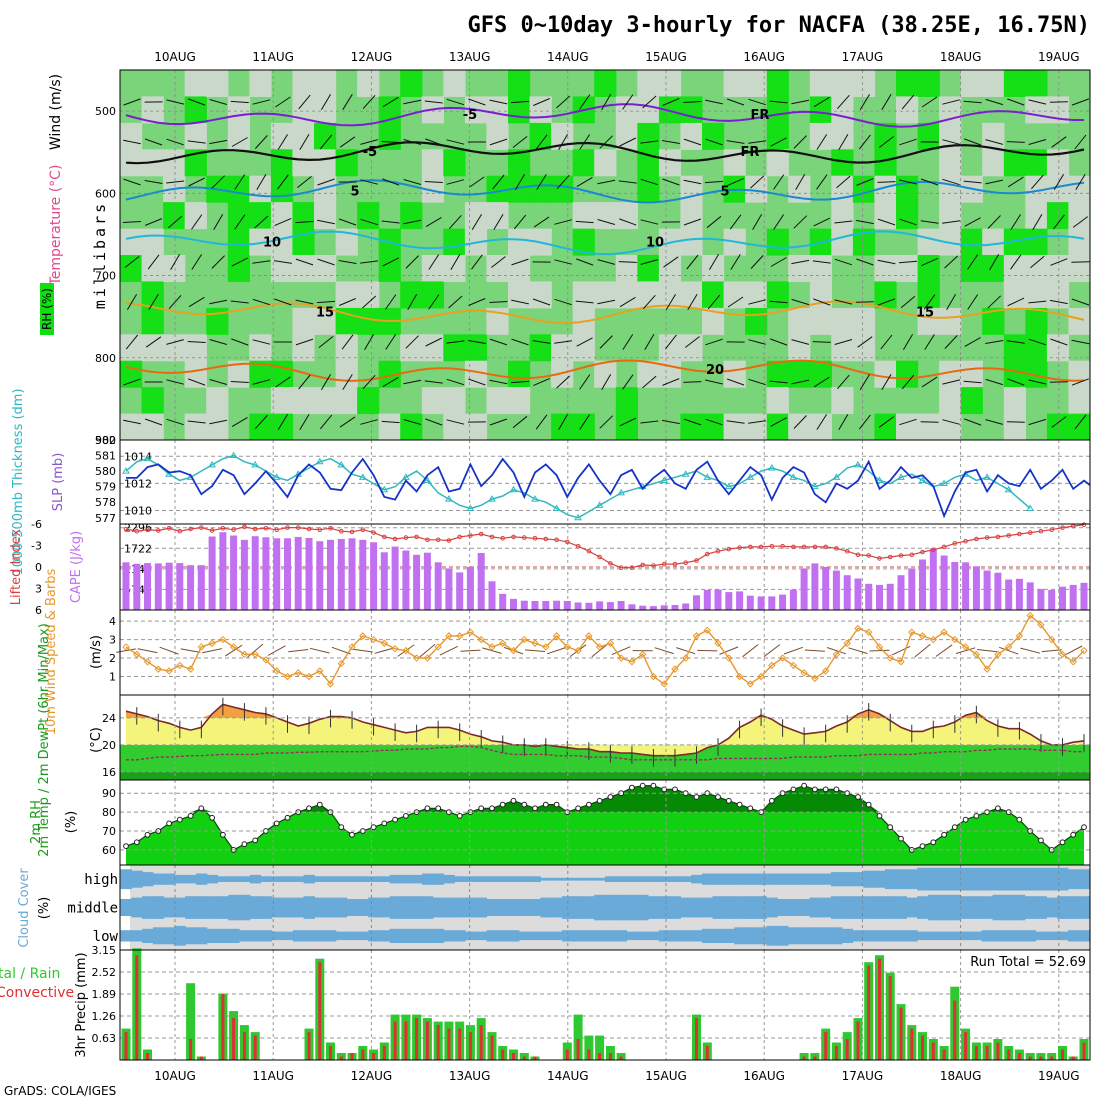 The width and height of the screenshot is (1100, 1100). What do you see at coordinates (470, 115) in the screenshot?
I see `contour-label: -5` at bounding box center [470, 115].